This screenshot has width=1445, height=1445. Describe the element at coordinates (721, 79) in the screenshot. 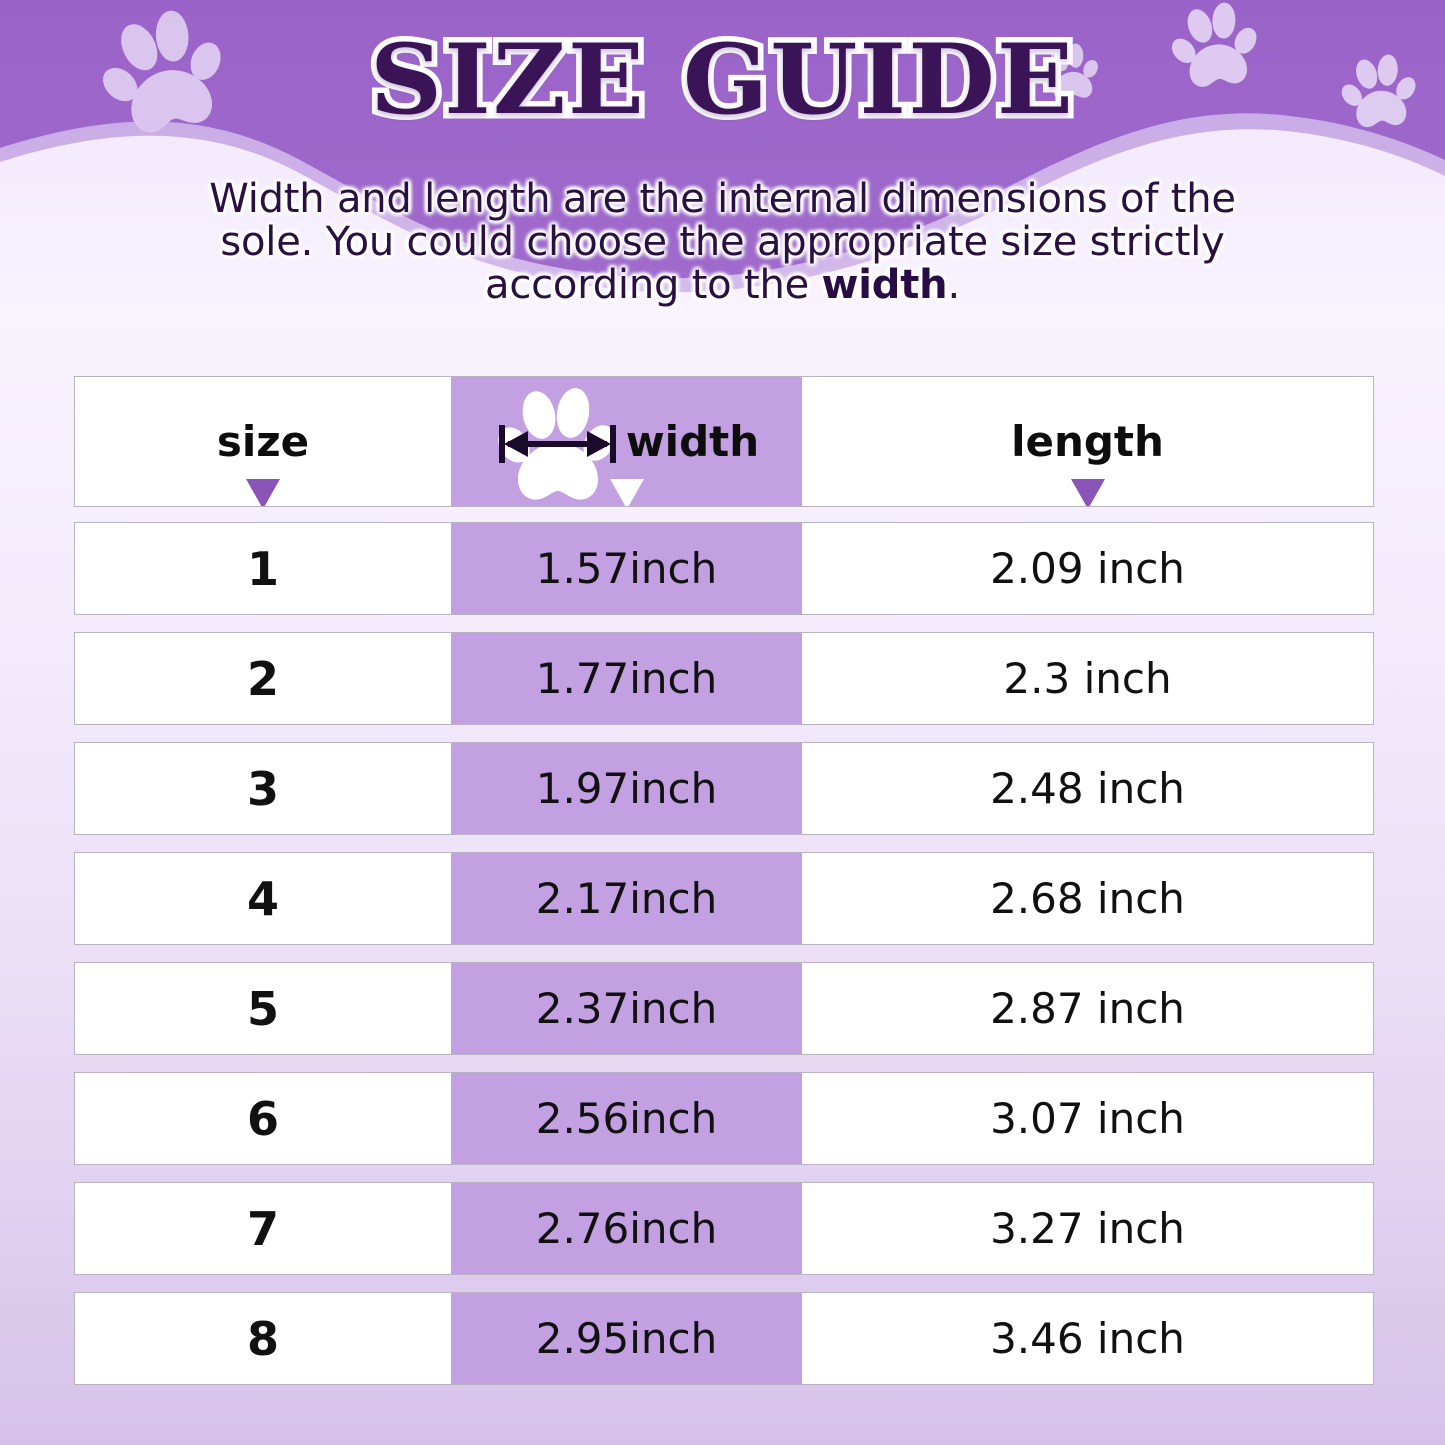

I see `page-title: SIZE GUIDE` at that location.